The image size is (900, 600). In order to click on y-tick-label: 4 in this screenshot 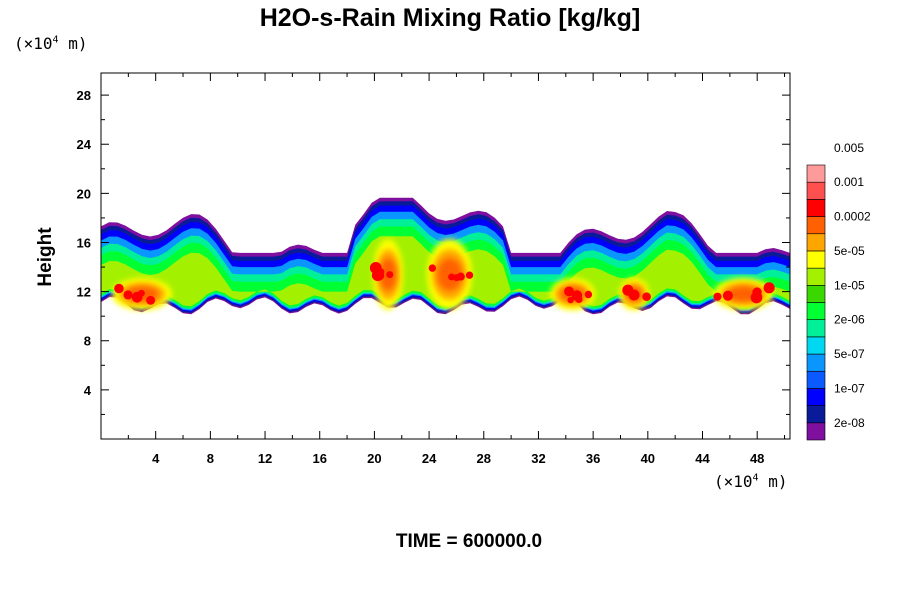, I will do `click(88, 390)`.